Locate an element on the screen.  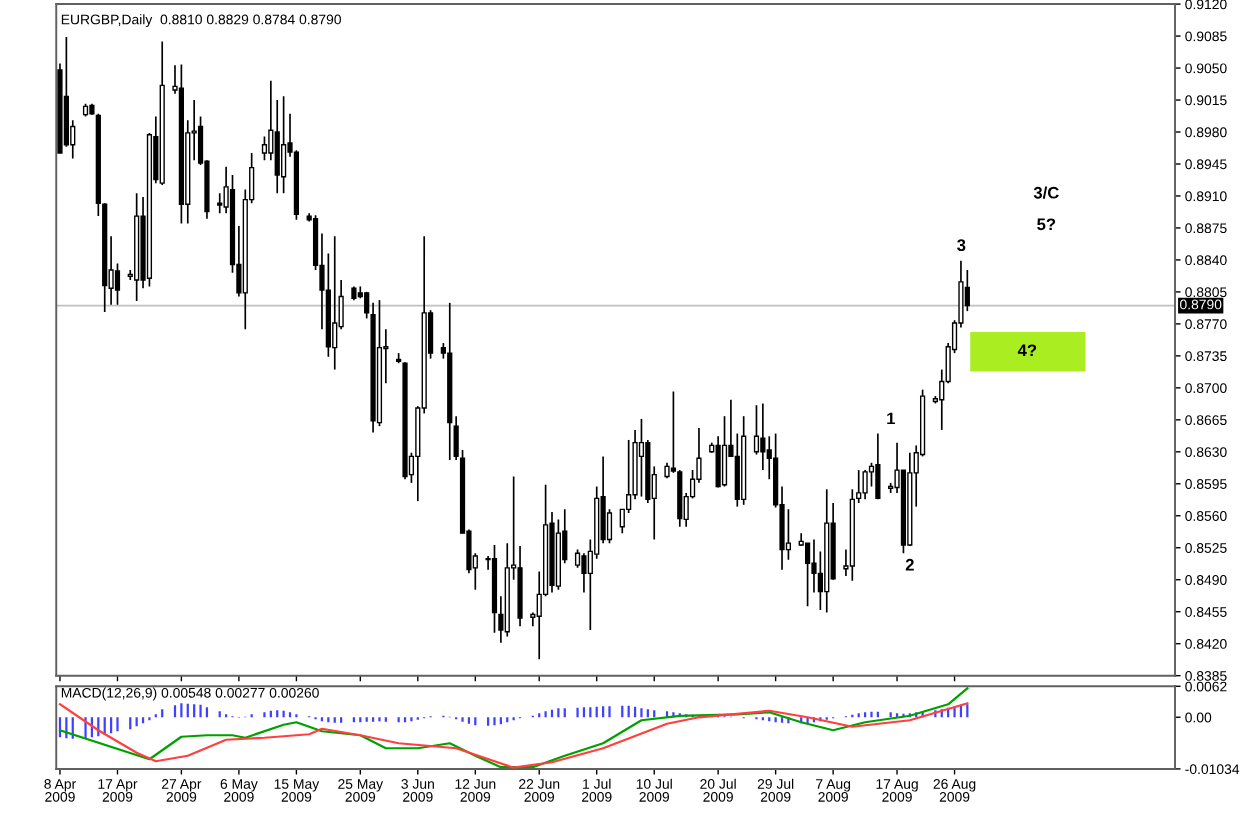
annotation: 5? is located at coordinates (1046, 224).